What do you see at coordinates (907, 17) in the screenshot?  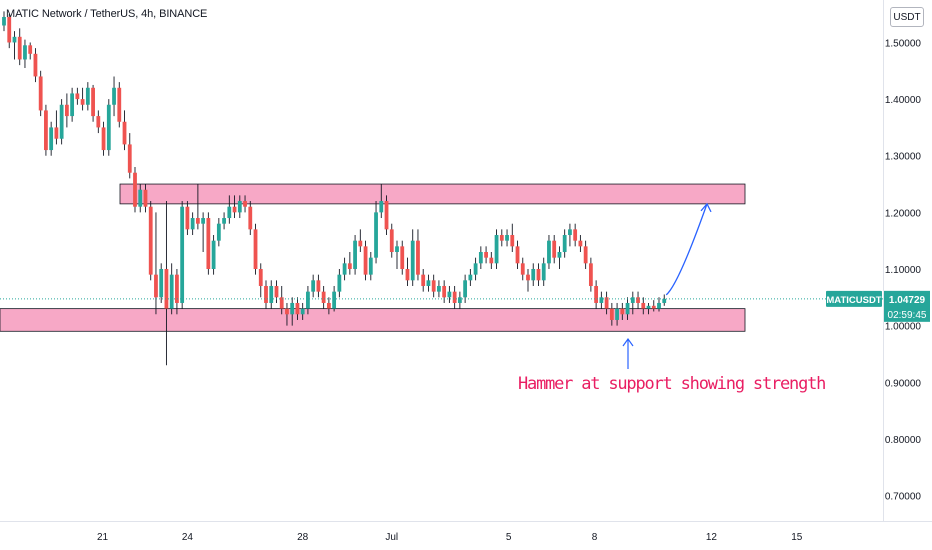 I see `currency-button: USDT` at bounding box center [907, 17].